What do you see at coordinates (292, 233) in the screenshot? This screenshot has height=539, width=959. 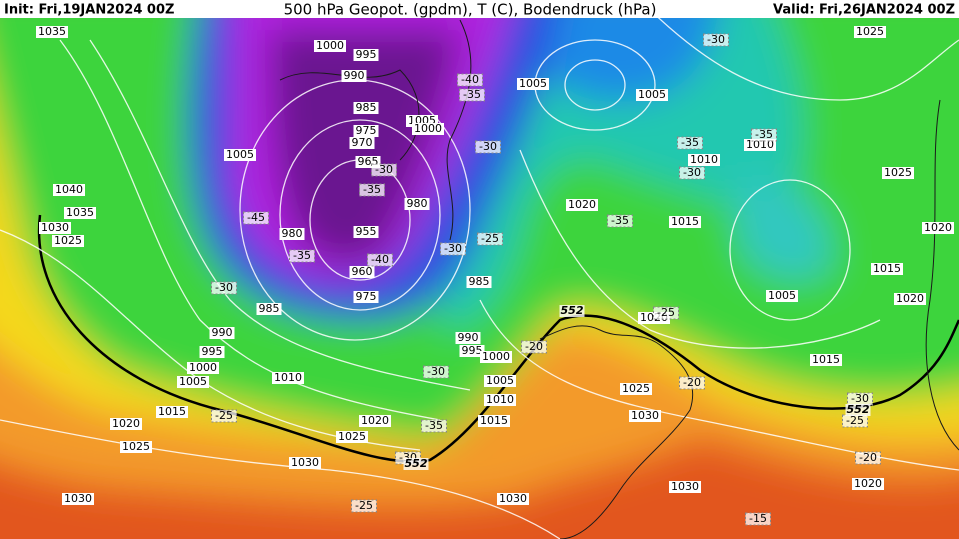 I see `pressure-label: 980` at bounding box center [292, 233].